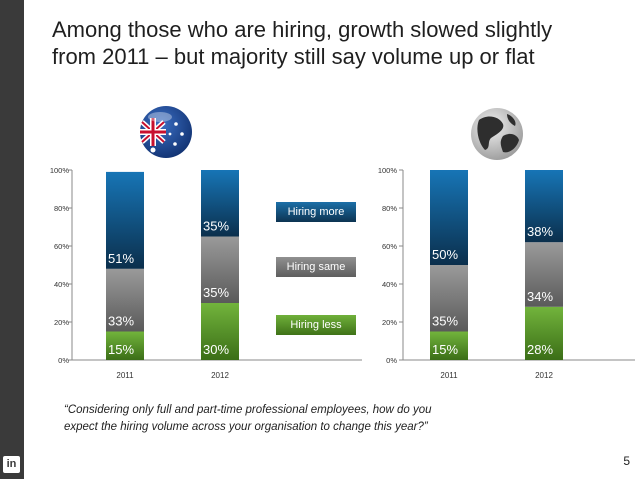  Describe the element at coordinates (220, 375) in the screenshot. I see `chart-1-category-2012: 2012` at that location.